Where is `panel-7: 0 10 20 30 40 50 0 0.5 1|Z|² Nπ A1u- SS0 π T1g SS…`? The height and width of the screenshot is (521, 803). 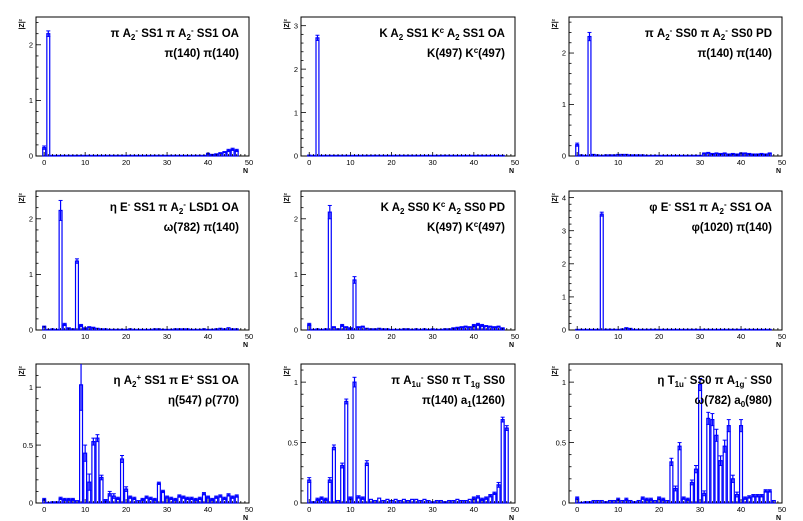 panel-7: 0 10 20 30 40 50 0 0.5 1|Z|² Nπ A1u- SS0 π T1g SS… is located at coordinates (401, 442).